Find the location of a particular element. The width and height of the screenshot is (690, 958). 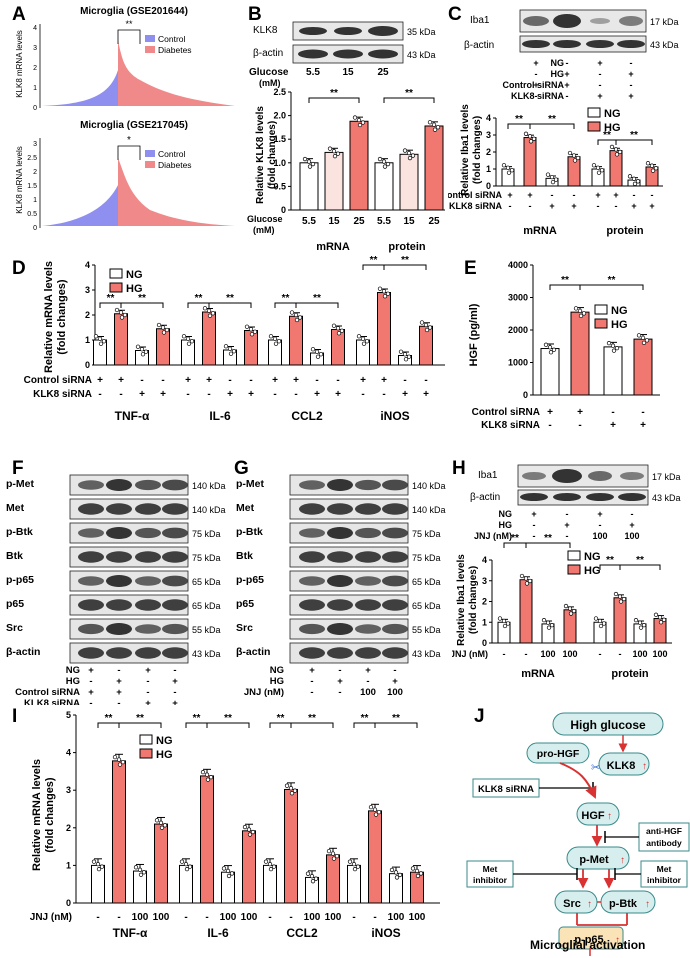

group-label: iNOS is located at coordinates (385, 933).